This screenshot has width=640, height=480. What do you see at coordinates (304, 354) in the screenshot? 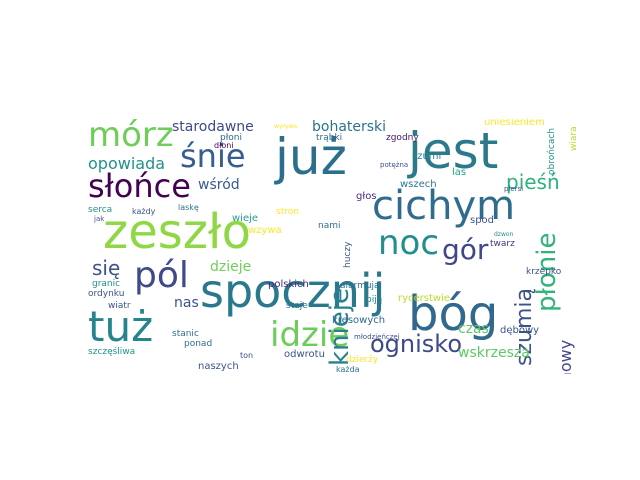
I see `word-odwrotu: odwrotu` at bounding box center [304, 354].